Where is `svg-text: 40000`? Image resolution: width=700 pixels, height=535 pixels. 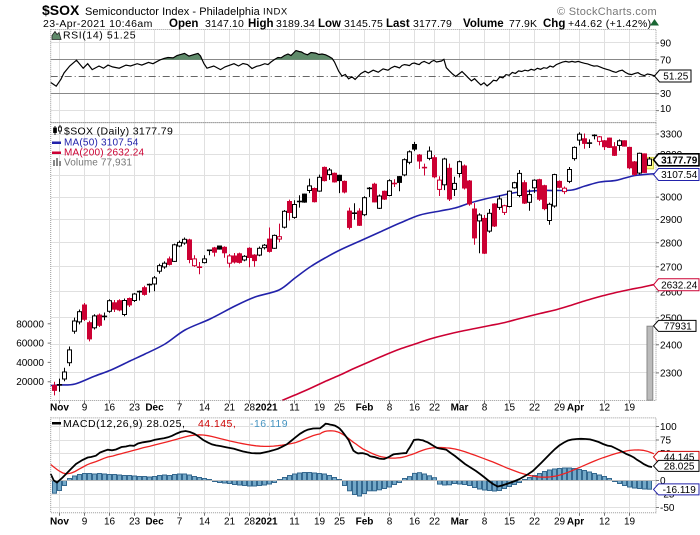 svg-text: 40000 is located at coordinates (30, 363).